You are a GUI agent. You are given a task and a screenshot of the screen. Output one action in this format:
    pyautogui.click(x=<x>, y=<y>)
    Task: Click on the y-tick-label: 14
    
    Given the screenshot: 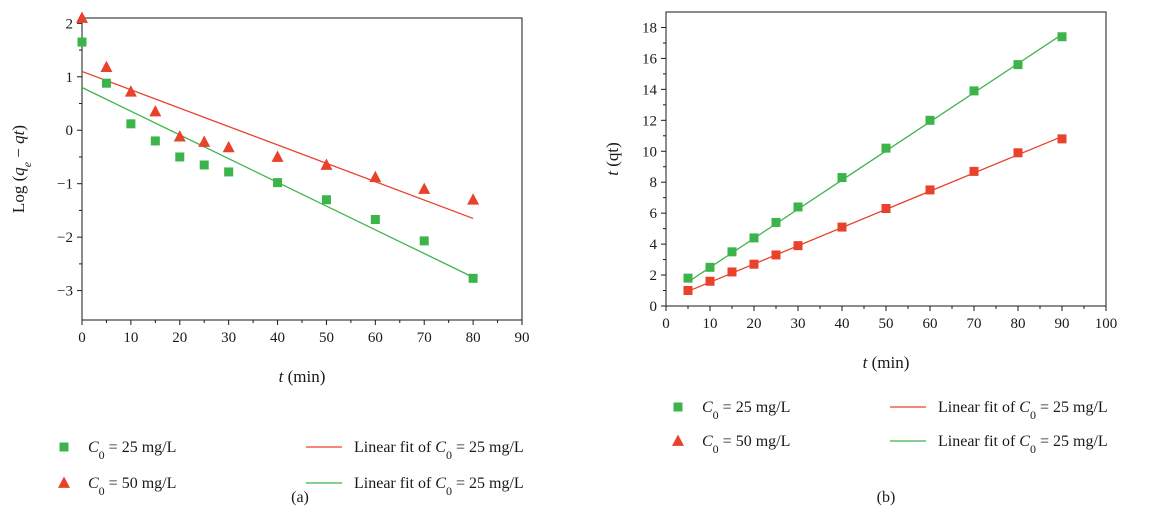 What is the action you would take?
    pyautogui.click(x=650, y=90)
    